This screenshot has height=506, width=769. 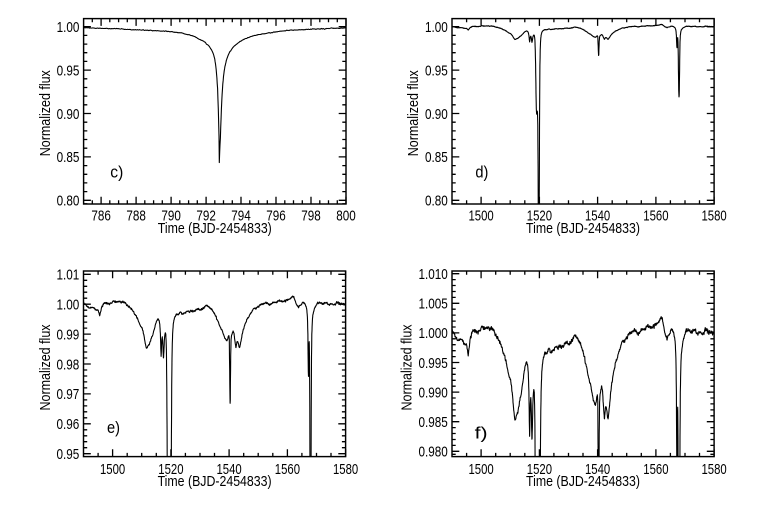 What do you see at coordinates (68, 424) in the screenshot?
I see `svg-text: 0.96` at bounding box center [68, 424].